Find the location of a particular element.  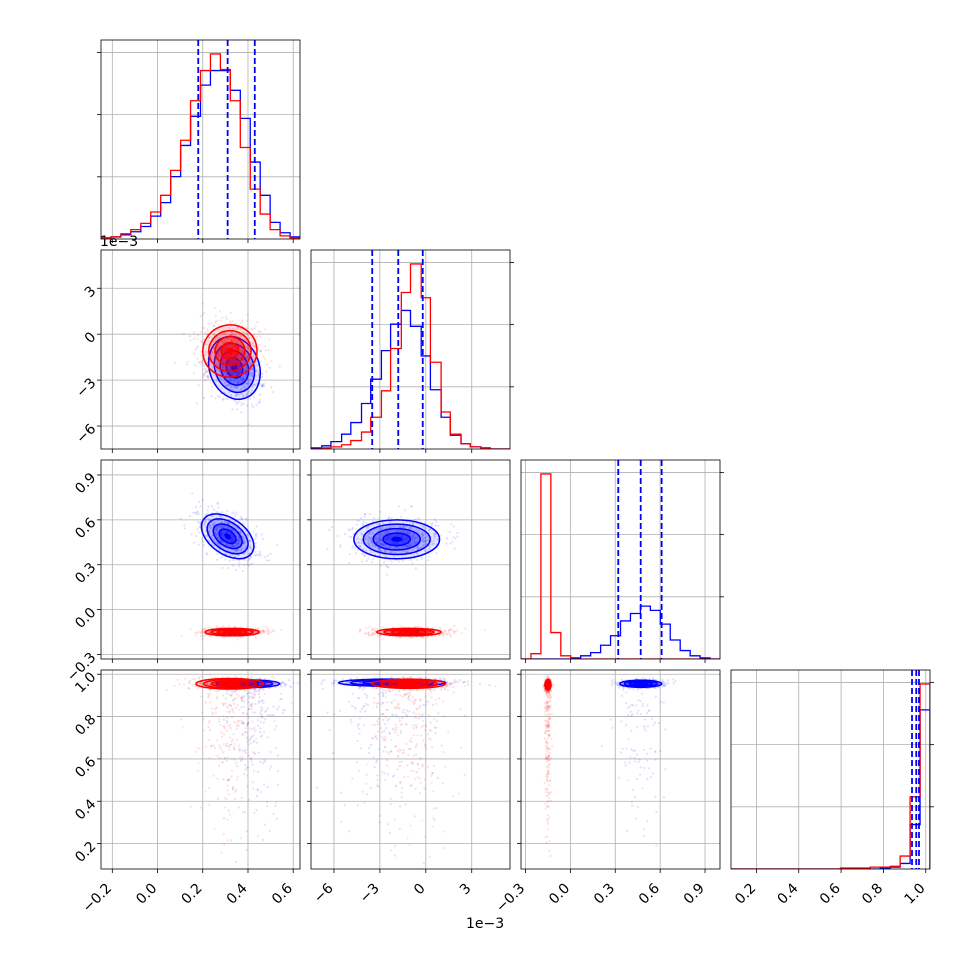

tick-label-y: 0.0 is located at coordinates (85, 618).